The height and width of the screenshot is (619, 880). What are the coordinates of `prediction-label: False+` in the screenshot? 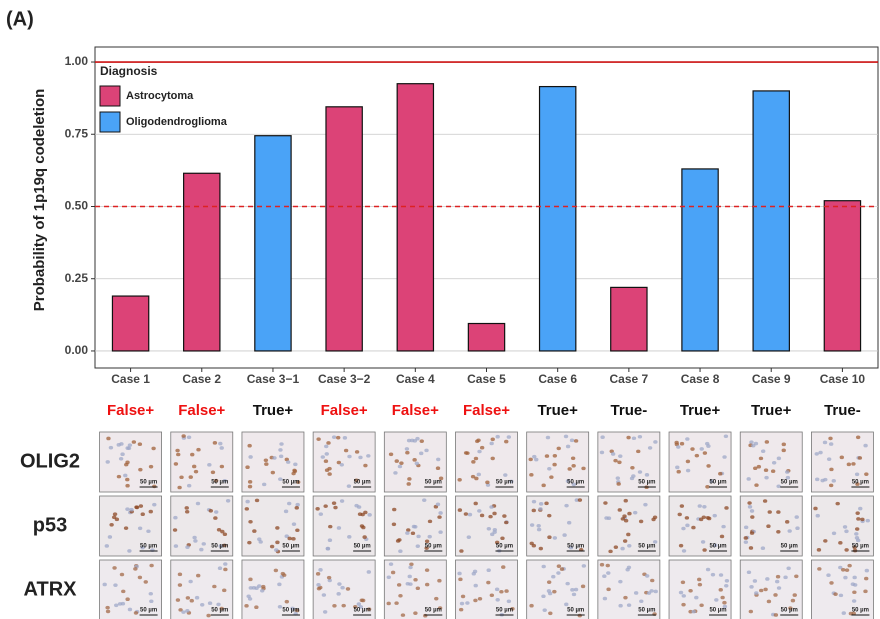 It's located at (344, 410).